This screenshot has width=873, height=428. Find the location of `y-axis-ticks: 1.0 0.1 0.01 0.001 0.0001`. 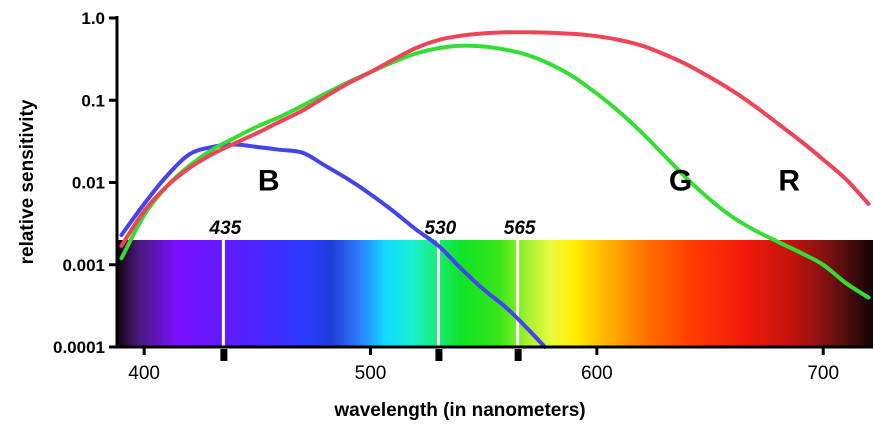

y-axis-ticks: 1.0 0.1 0.01 0.001 0.0001 is located at coordinates (85, 183).